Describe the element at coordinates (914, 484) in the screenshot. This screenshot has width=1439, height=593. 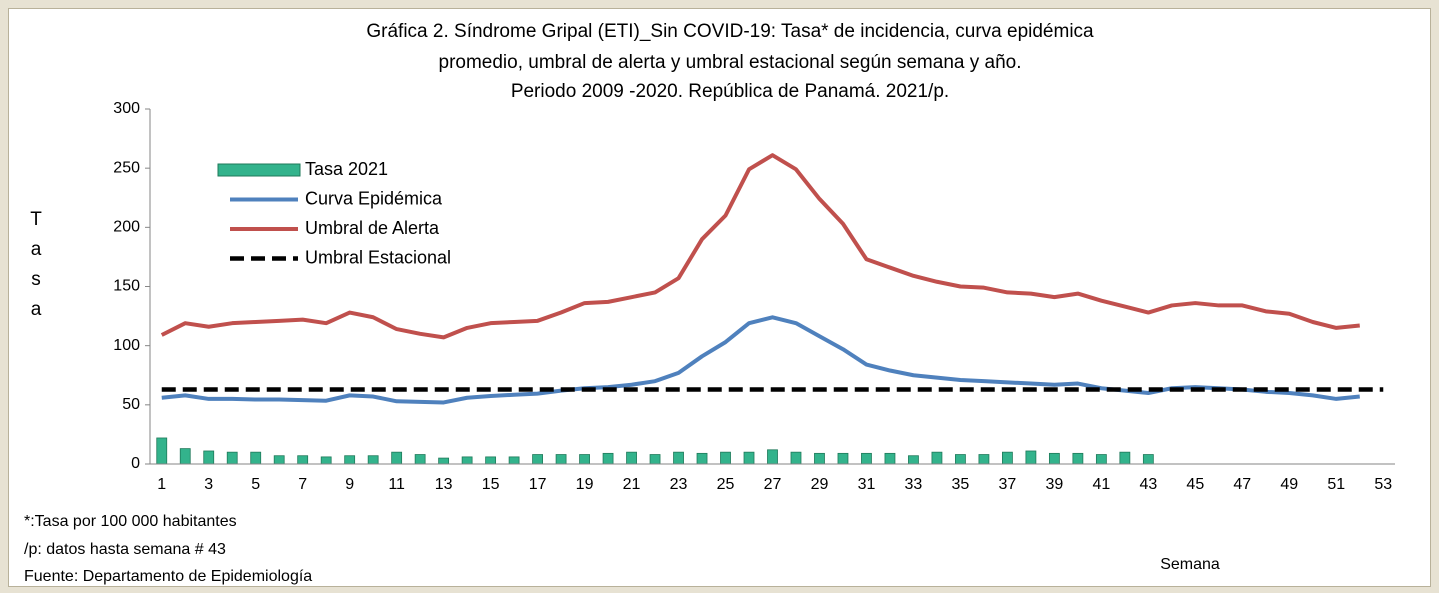
I see `x-tick-label: 33` at that location.